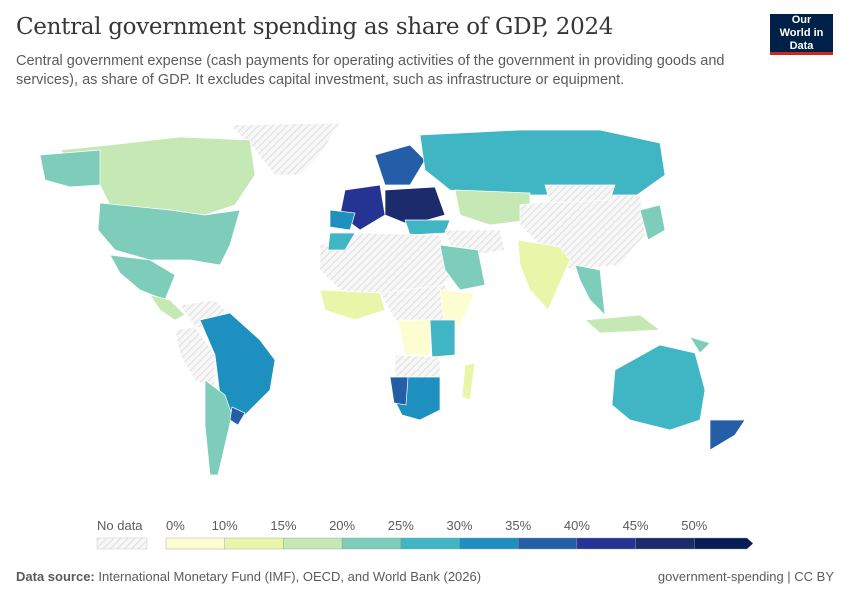 The image size is (850, 600). What do you see at coordinates (459, 525) in the screenshot?
I see `legend-tick-label: 30%` at bounding box center [459, 525].